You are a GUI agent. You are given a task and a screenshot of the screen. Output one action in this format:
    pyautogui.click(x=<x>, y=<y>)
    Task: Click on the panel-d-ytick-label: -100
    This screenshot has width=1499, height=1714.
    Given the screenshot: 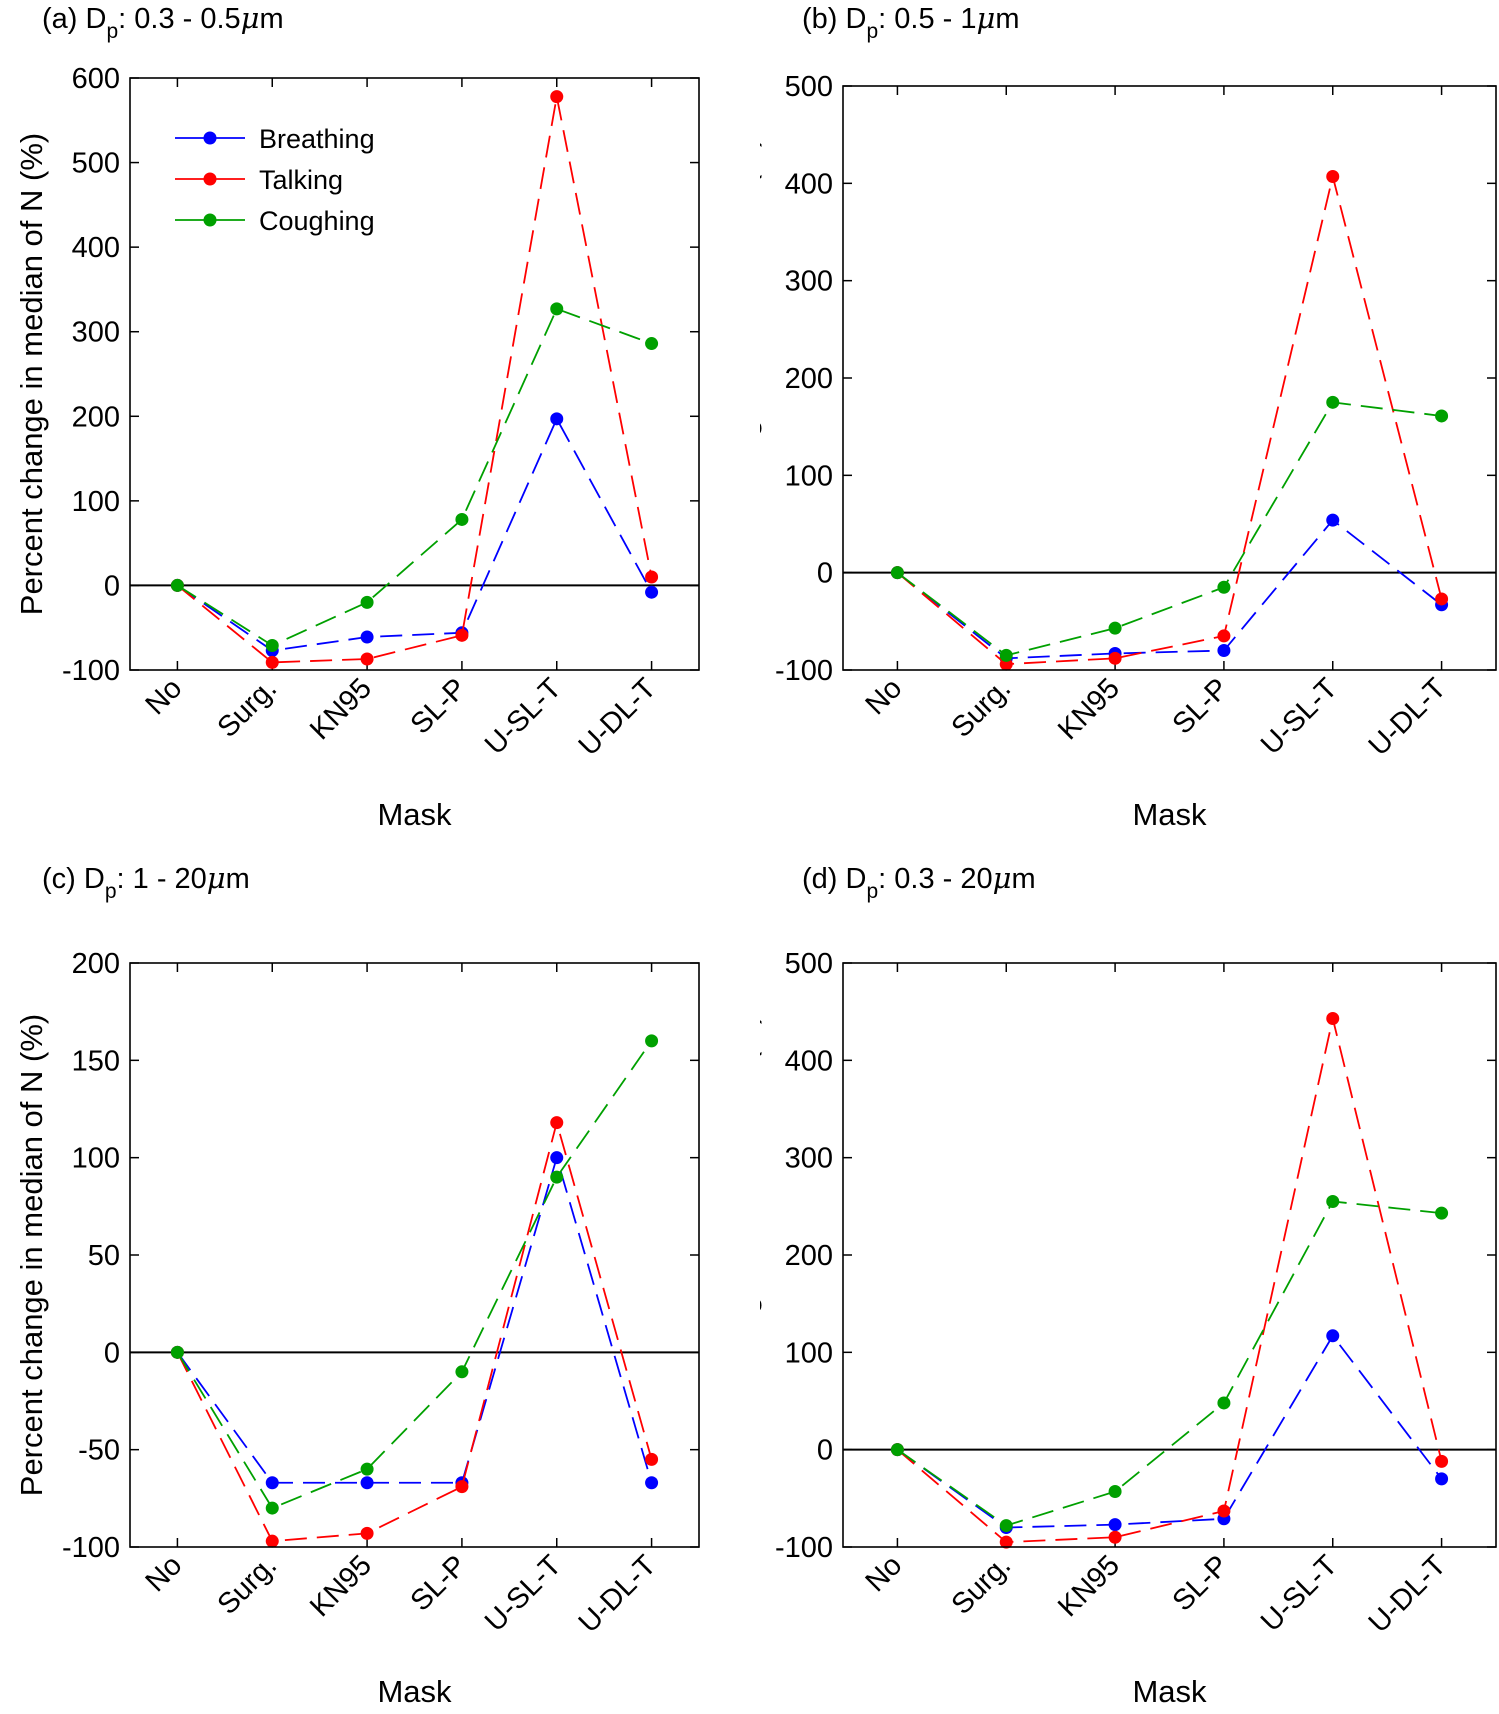 What is the action you would take?
    pyautogui.click(x=804, y=1548)
    